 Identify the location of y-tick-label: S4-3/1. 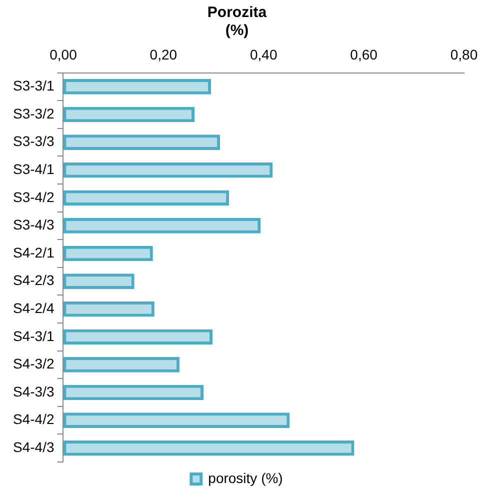
(33, 336).